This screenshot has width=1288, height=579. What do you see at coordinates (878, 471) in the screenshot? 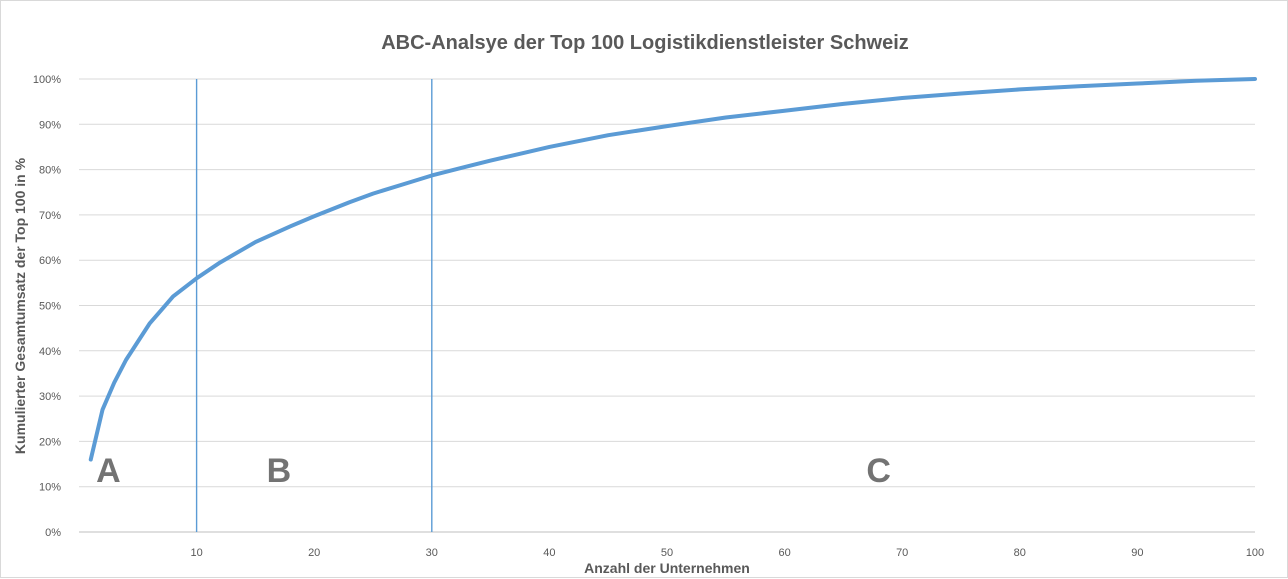
I see `zone-label-c: C` at bounding box center [878, 471].